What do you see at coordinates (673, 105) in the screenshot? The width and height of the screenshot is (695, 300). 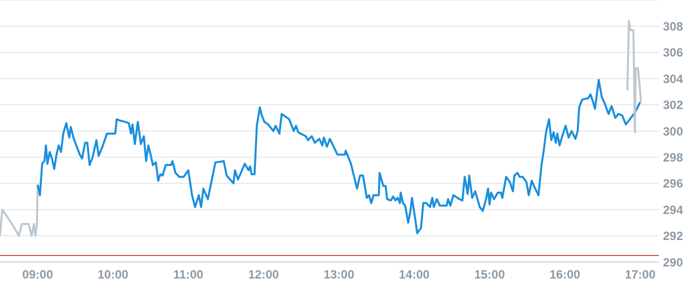 I see `y-tick-label: 302` at bounding box center [673, 105].